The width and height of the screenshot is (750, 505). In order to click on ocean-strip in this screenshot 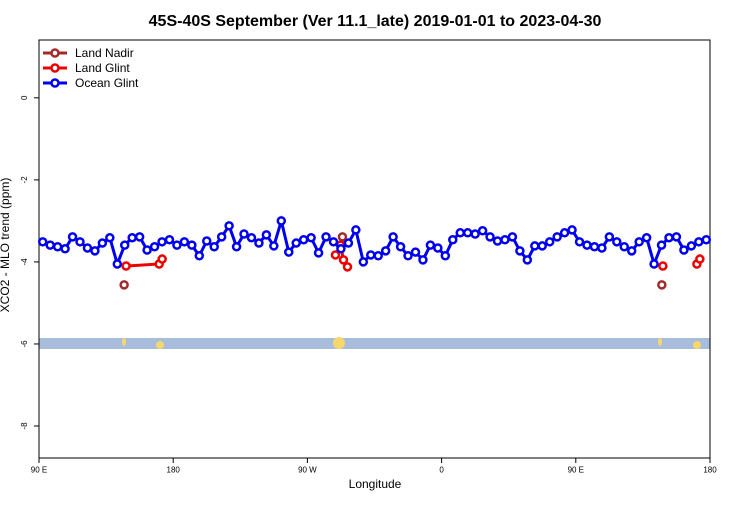, I will do `click(374, 343)`.